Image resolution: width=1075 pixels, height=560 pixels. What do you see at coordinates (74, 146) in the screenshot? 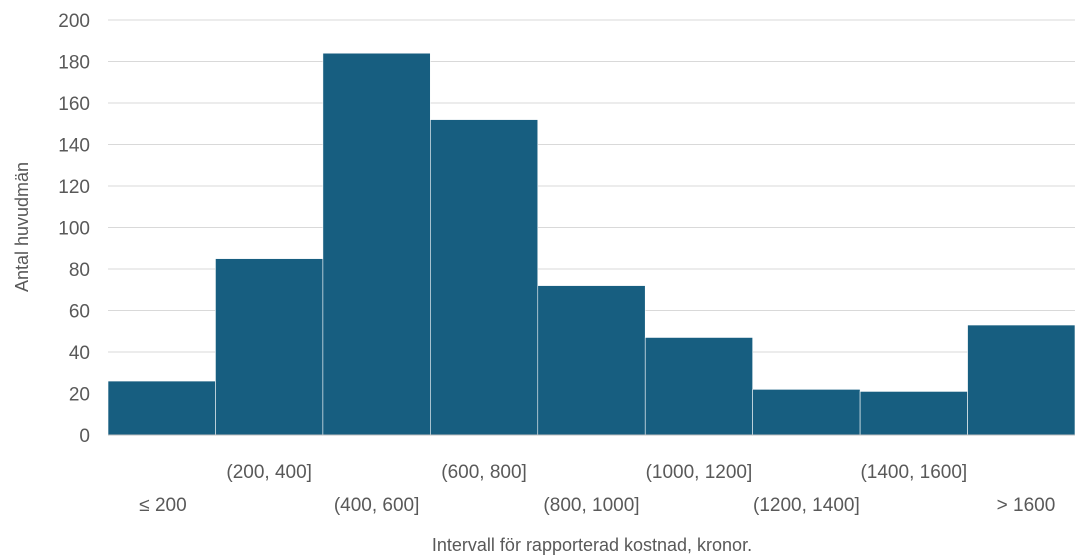
I see `y-tick-label: 140` at bounding box center [74, 146].